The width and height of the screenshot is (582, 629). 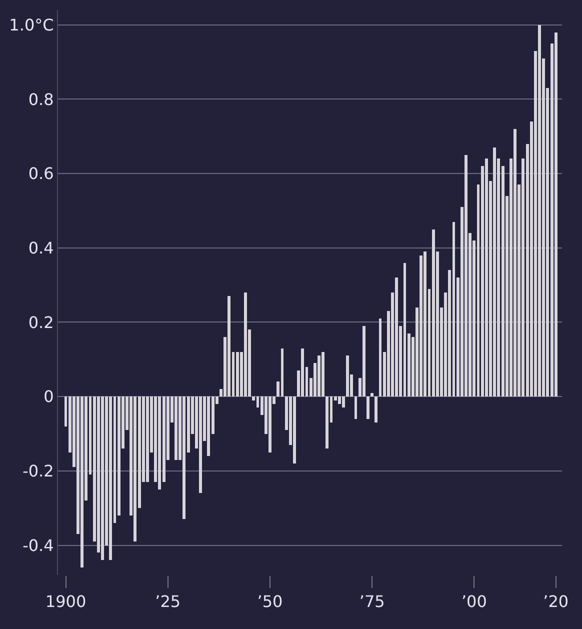 I want to click on x-tick-label: ’25, so click(x=168, y=602).